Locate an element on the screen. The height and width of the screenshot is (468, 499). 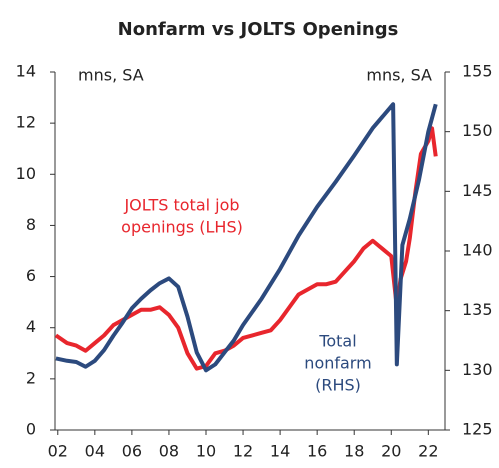
y-tick-label: 14 is located at coordinates (26, 71).